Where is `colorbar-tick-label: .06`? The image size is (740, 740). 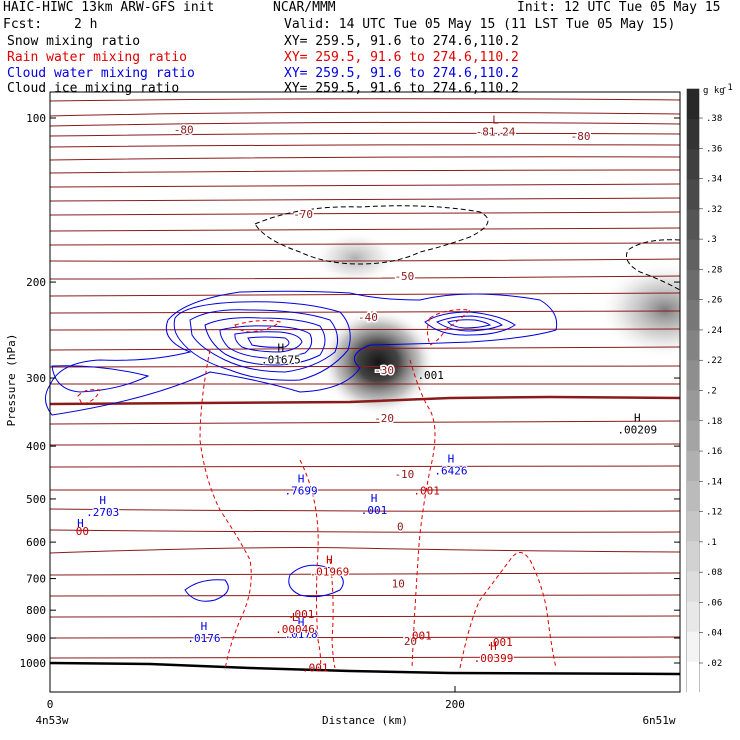 colorbar-tick-label: .06 is located at coordinates (714, 603).